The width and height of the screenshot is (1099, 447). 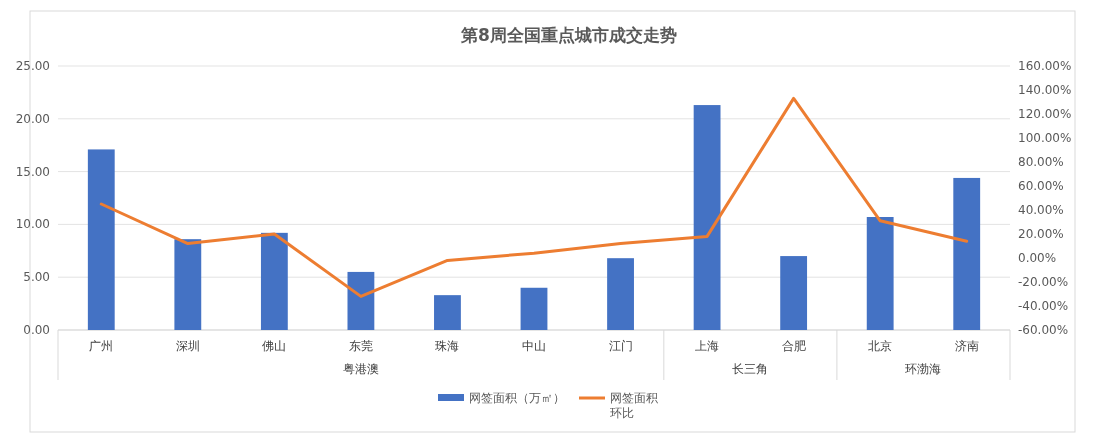 What do you see at coordinates (534, 346) in the screenshot?
I see `x-tick-label: 中山` at bounding box center [534, 346].